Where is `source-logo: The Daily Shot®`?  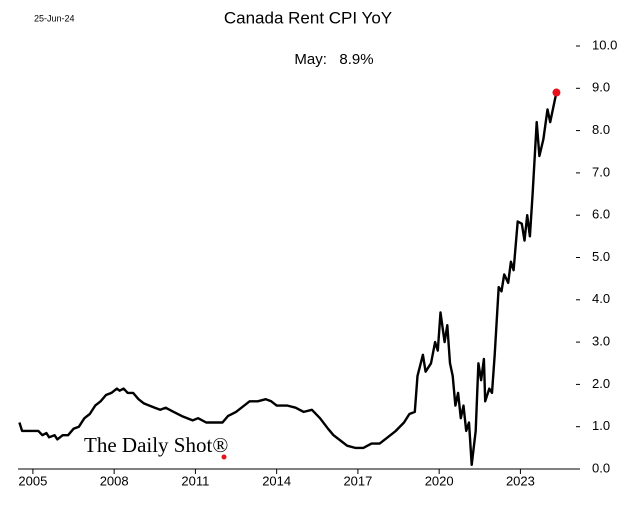 source-logo: The Daily Shot® is located at coordinates (156, 445).